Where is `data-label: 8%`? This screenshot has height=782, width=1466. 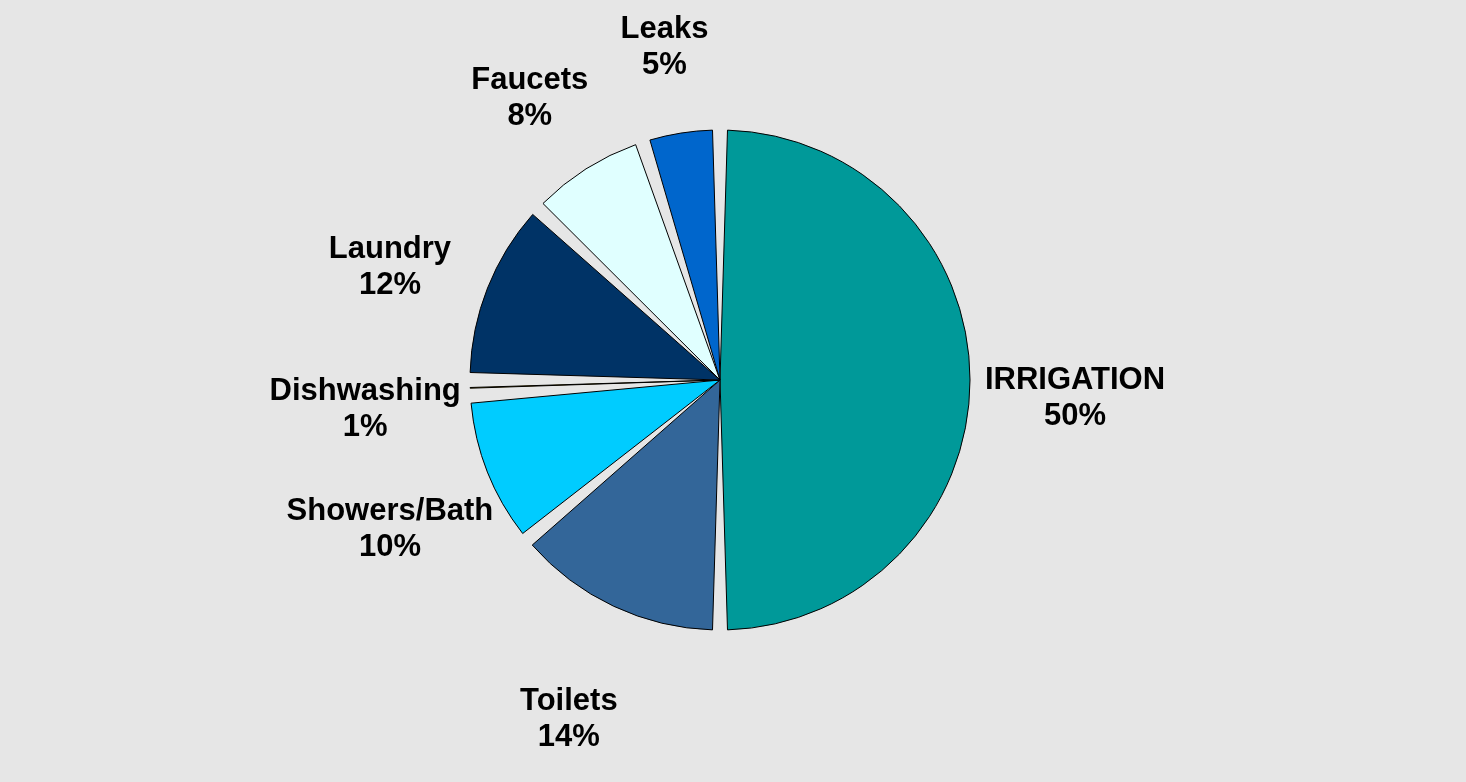
data-label: 8% is located at coordinates (530, 115).